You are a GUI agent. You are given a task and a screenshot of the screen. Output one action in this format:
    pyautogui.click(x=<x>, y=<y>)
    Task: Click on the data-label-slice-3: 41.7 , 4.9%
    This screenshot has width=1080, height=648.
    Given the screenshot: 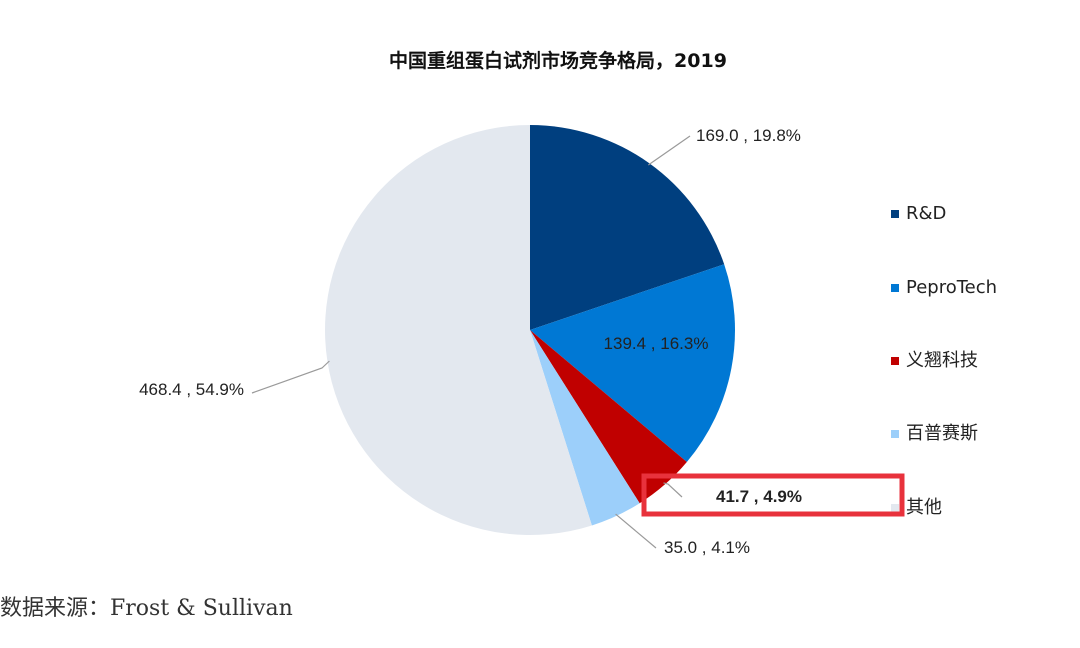 What is the action you would take?
    pyautogui.click(x=759, y=496)
    